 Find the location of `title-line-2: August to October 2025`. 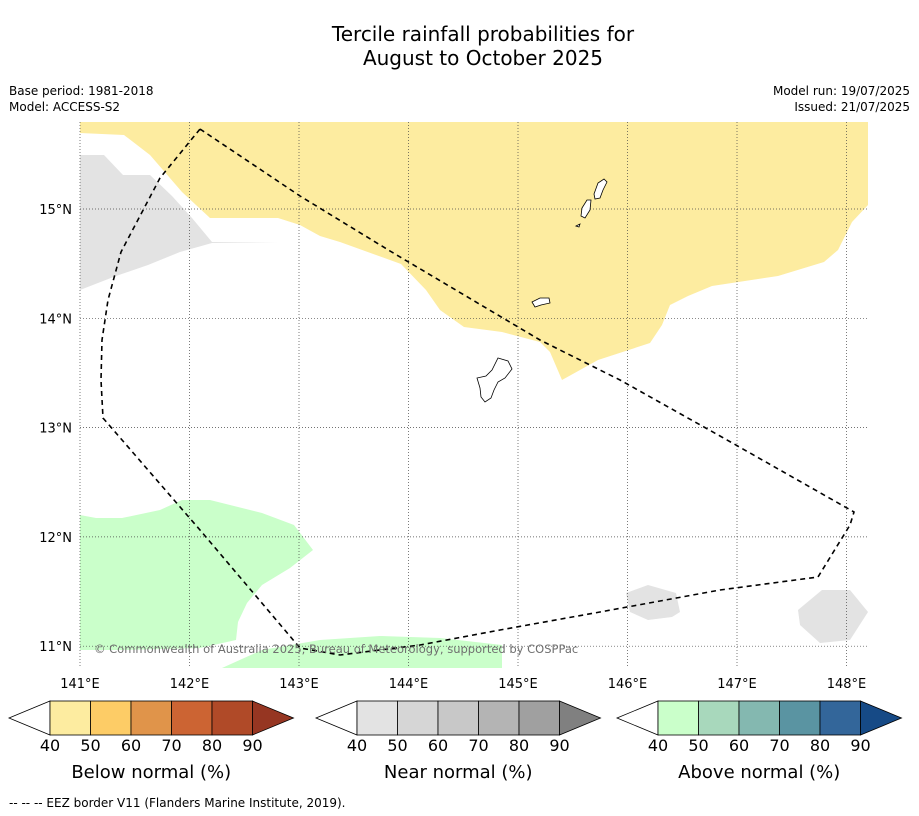

title-line-2: August to October 2025 is located at coordinates (483, 58).